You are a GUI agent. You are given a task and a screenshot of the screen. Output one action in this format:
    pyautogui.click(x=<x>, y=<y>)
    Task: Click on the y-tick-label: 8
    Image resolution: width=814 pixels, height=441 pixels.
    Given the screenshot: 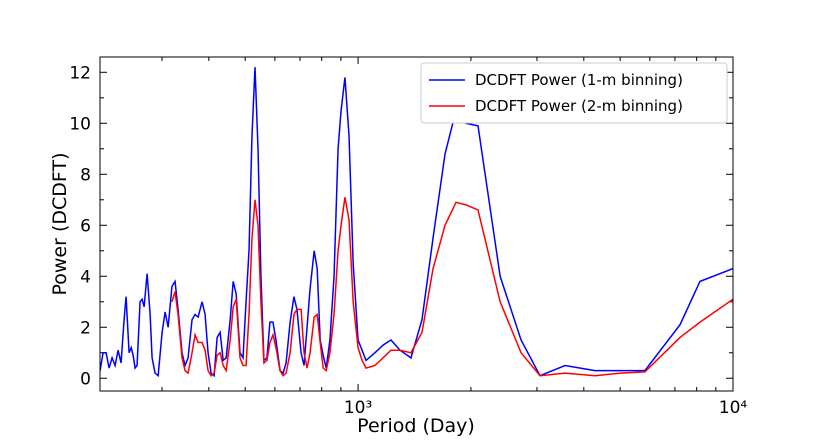 What is the action you would take?
    pyautogui.click(x=85, y=175)
    